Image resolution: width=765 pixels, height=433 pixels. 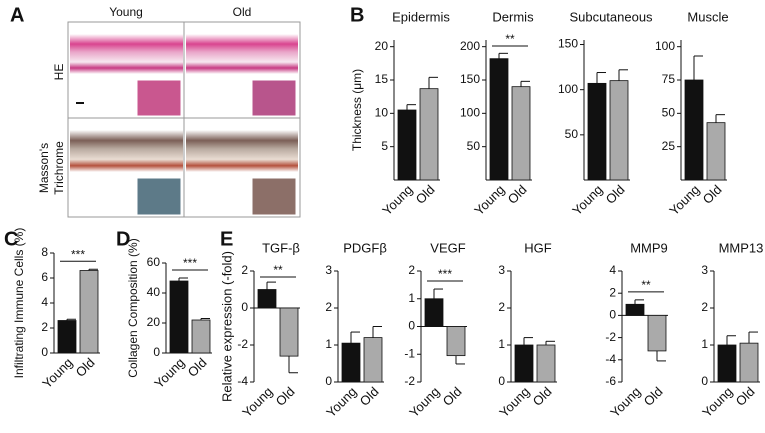 I want to click on chart-title: MMP9, so click(x=649, y=247).